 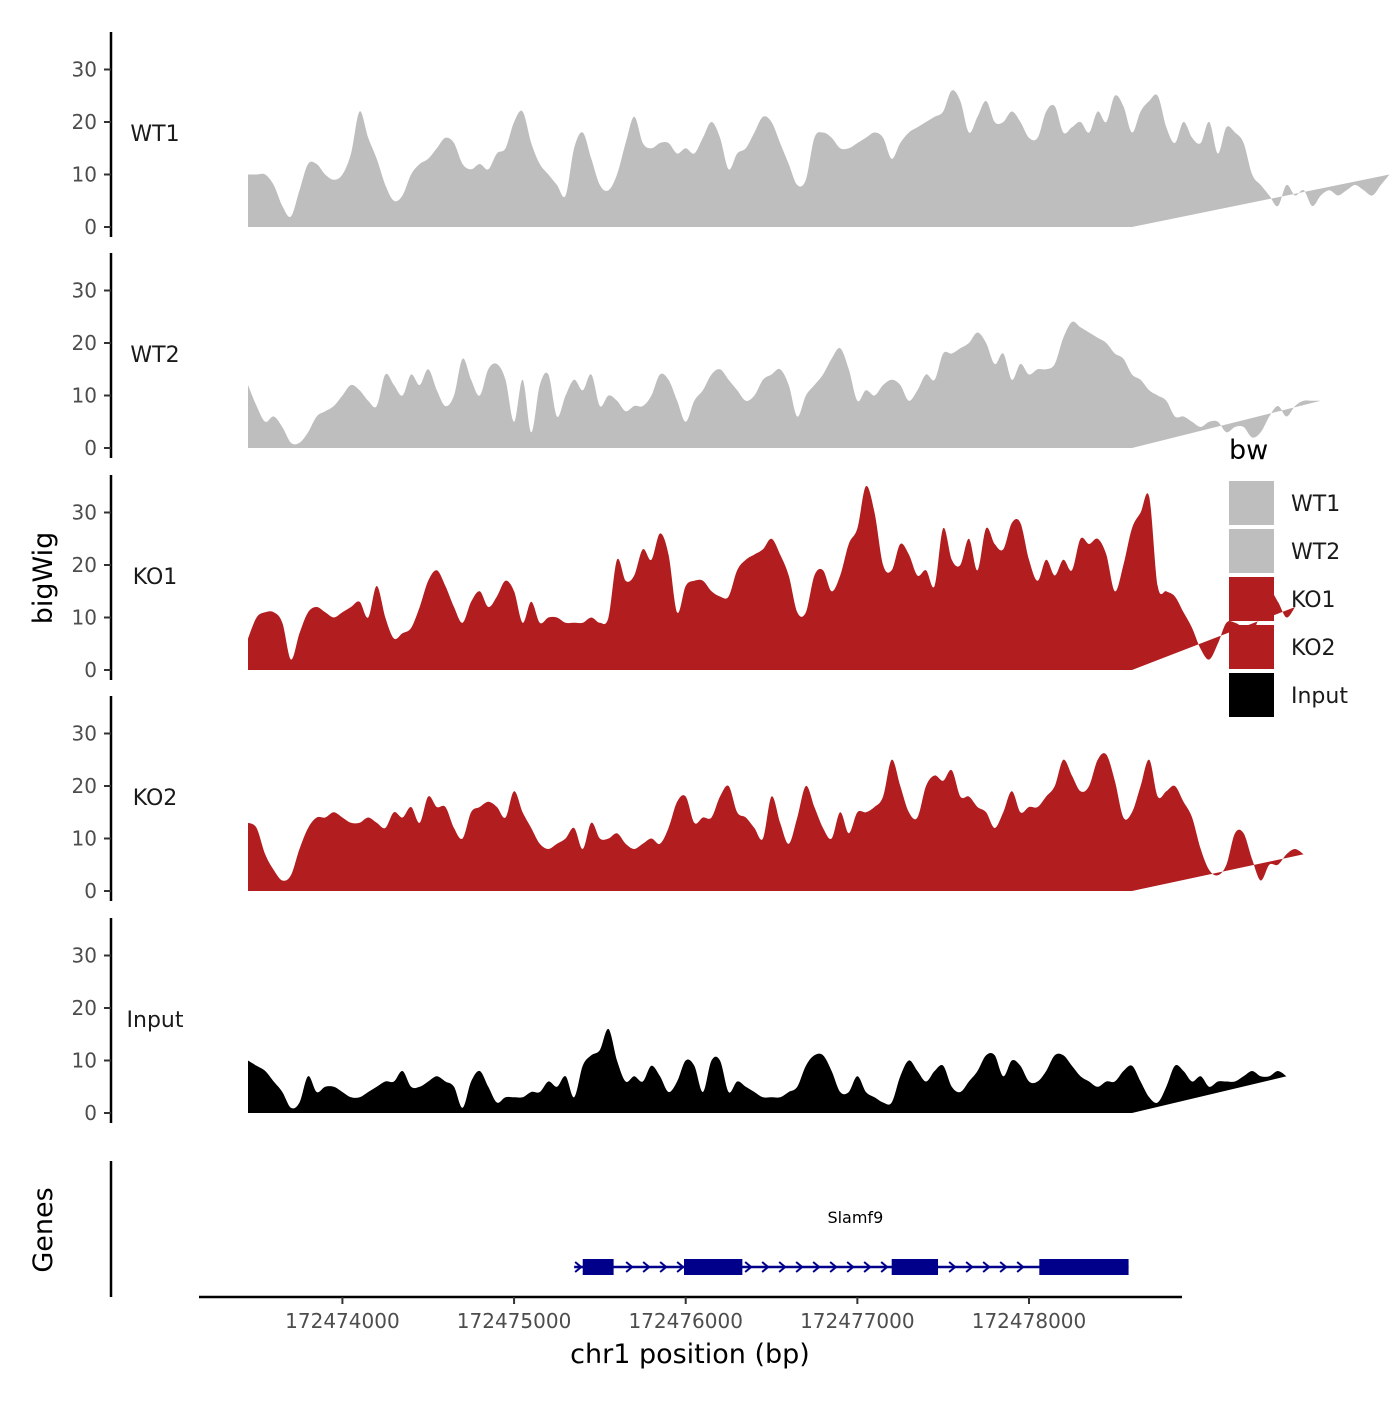 I want to click on coverage-area-input, so click(x=767, y=1070).